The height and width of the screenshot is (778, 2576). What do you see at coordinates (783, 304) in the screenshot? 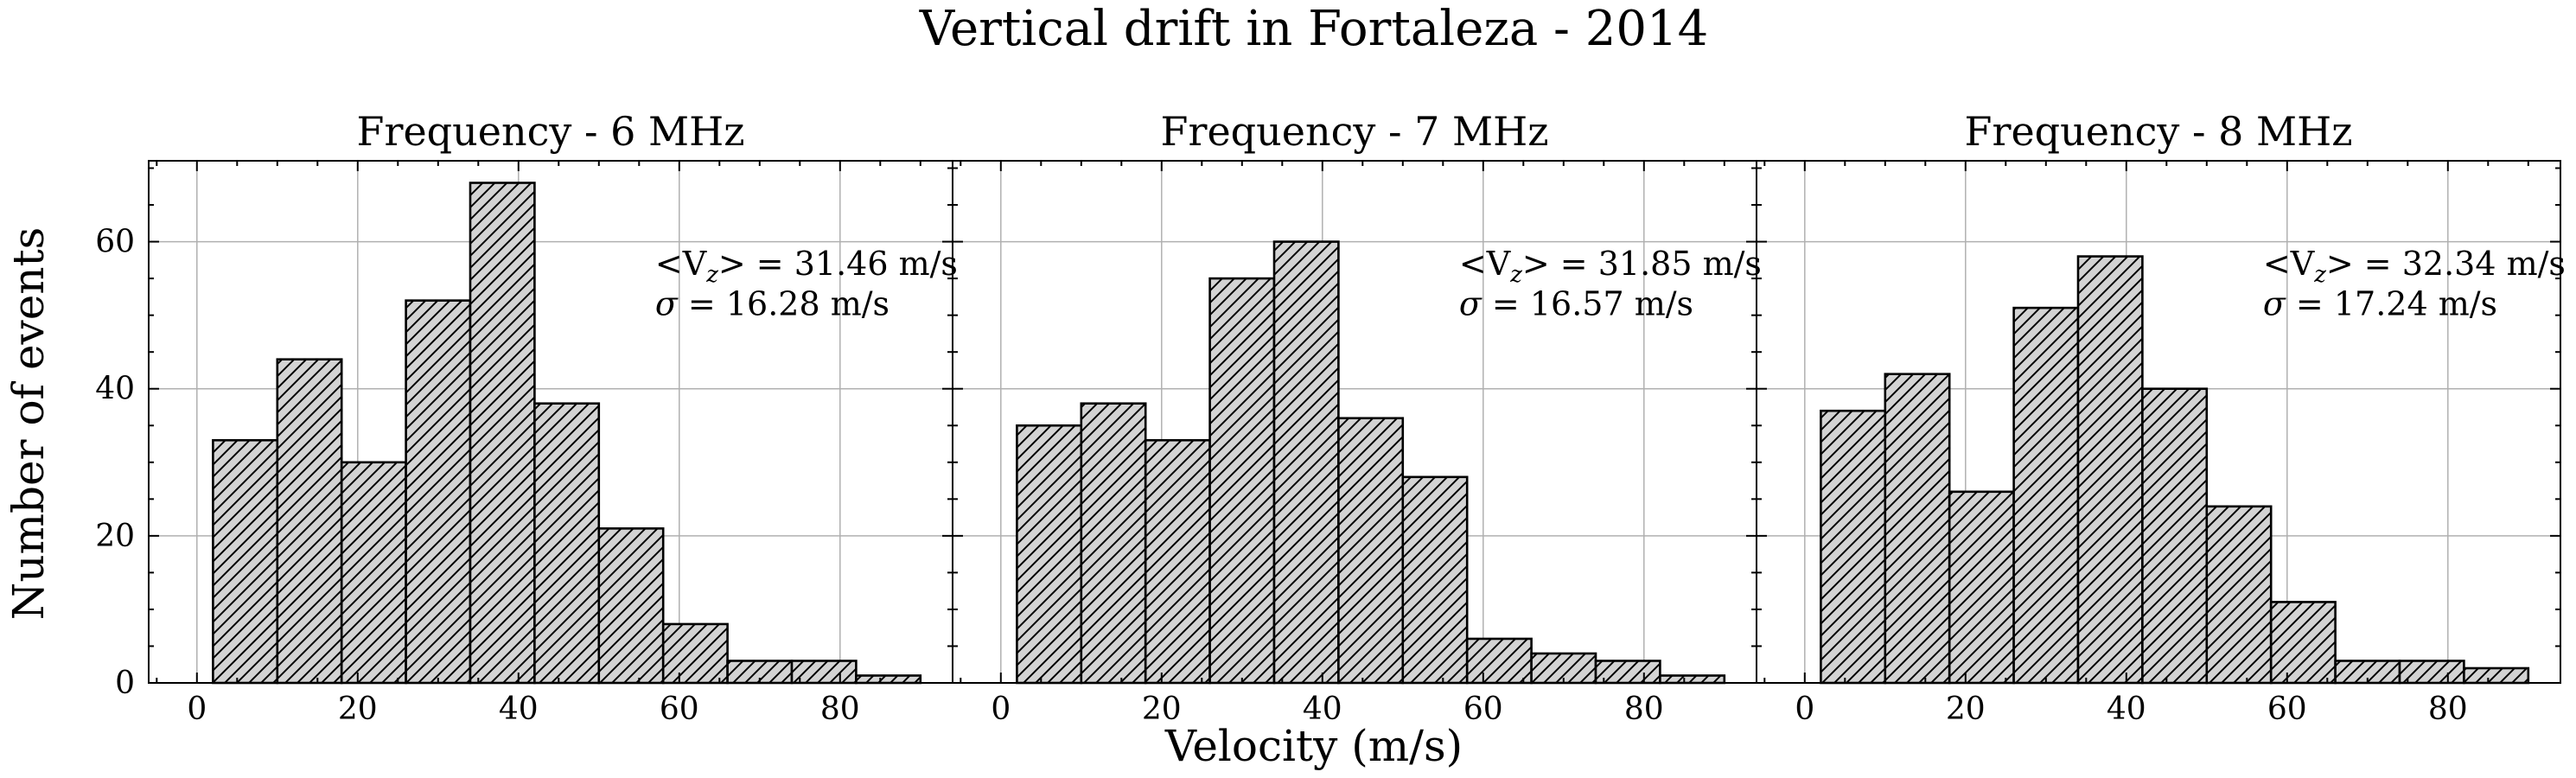
I see `sigma-value: = 16.28 m/s` at bounding box center [783, 304].